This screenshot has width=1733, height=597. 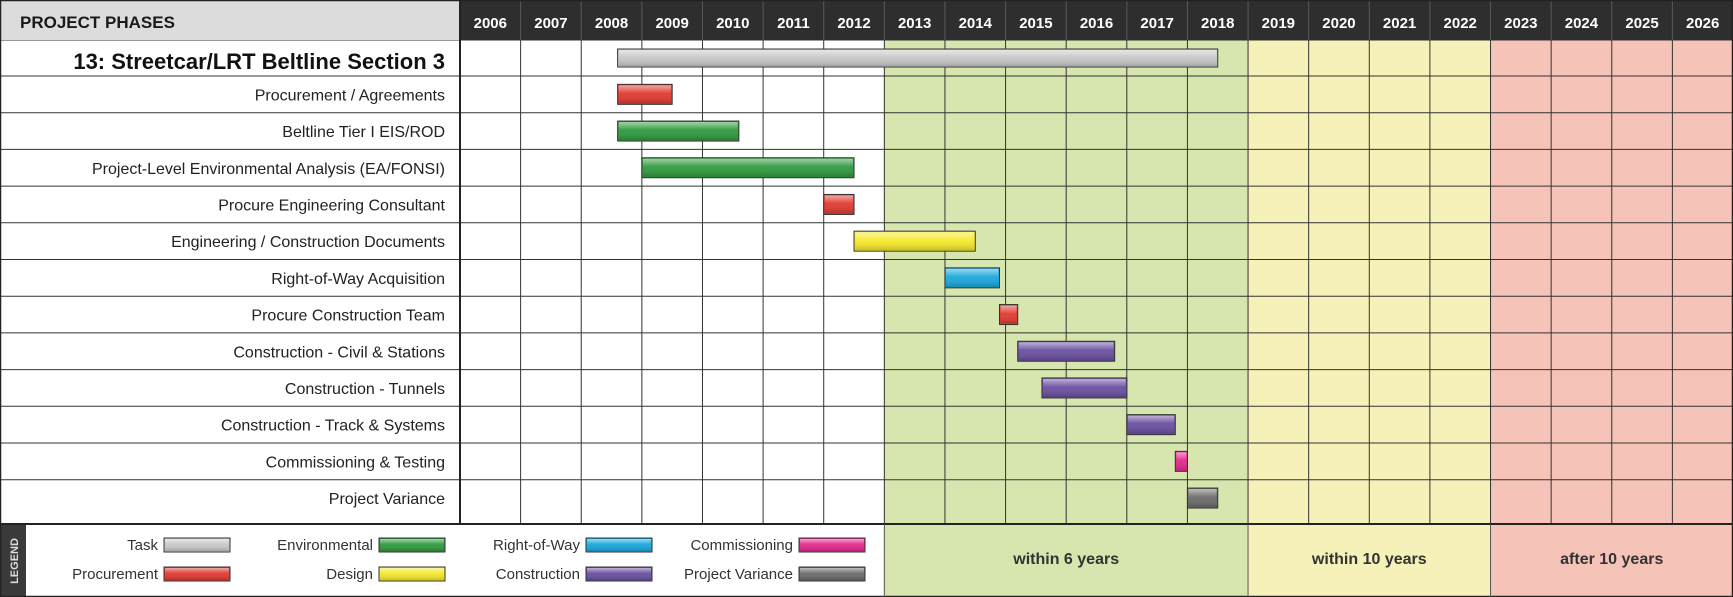 I want to click on bar-shine-project-level-environmental-analysis-ea-fonsi, so click(x=748, y=167).